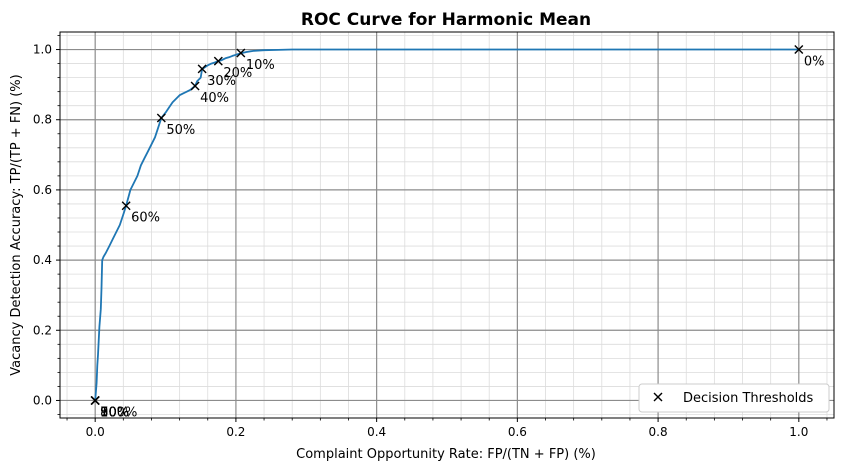 Image resolution: width=847 pixels, height=470 pixels. What do you see at coordinates (180, 130) in the screenshot?
I see `threshold-label: 50%` at bounding box center [180, 130].